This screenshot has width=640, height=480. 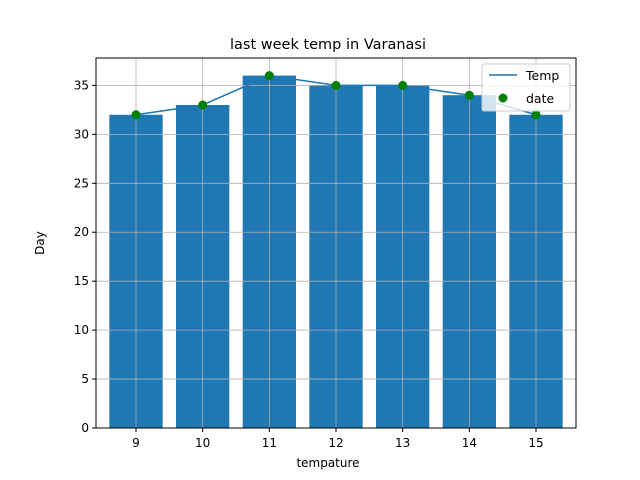 What do you see at coordinates (81, 134) in the screenshot?
I see `y-tick-label-30: 30` at bounding box center [81, 134].